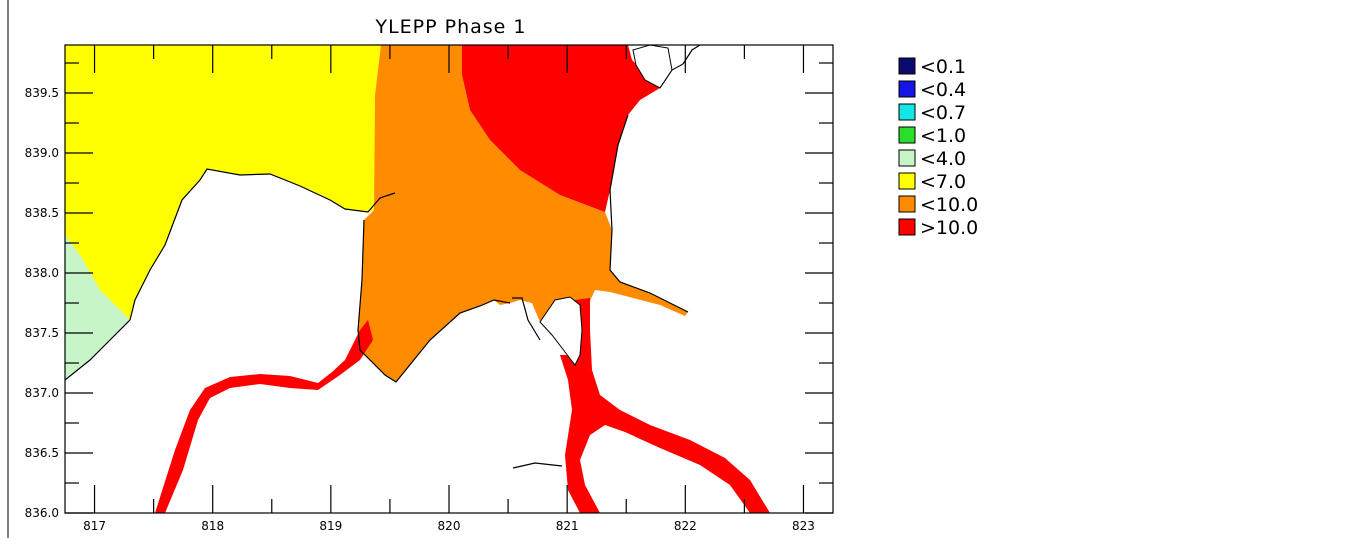 The height and width of the screenshot is (538, 1350). What do you see at coordinates (943, 182) in the screenshot?
I see `legend-label: <7.0` at bounding box center [943, 182].